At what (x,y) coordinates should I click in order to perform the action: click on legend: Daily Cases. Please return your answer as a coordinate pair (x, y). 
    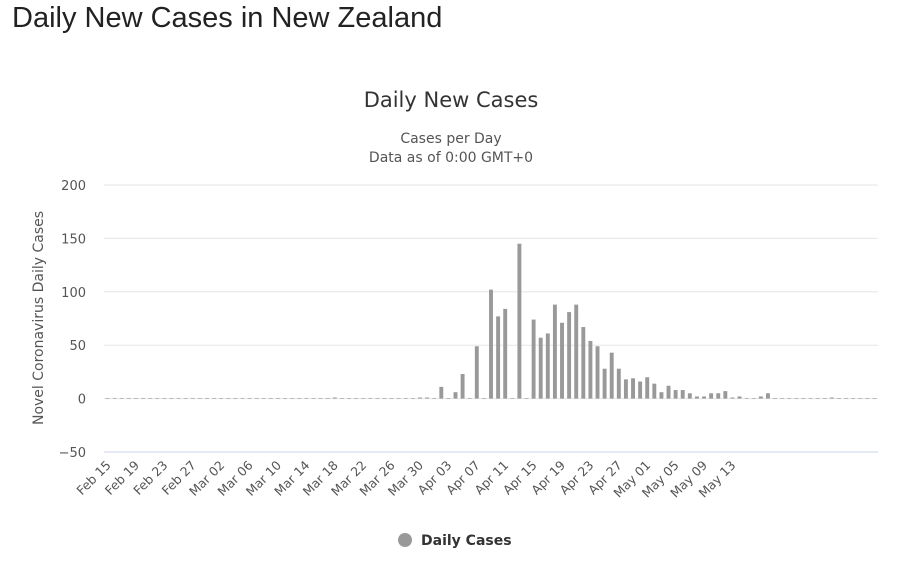
    Looking at the image, I should click on (455, 541).